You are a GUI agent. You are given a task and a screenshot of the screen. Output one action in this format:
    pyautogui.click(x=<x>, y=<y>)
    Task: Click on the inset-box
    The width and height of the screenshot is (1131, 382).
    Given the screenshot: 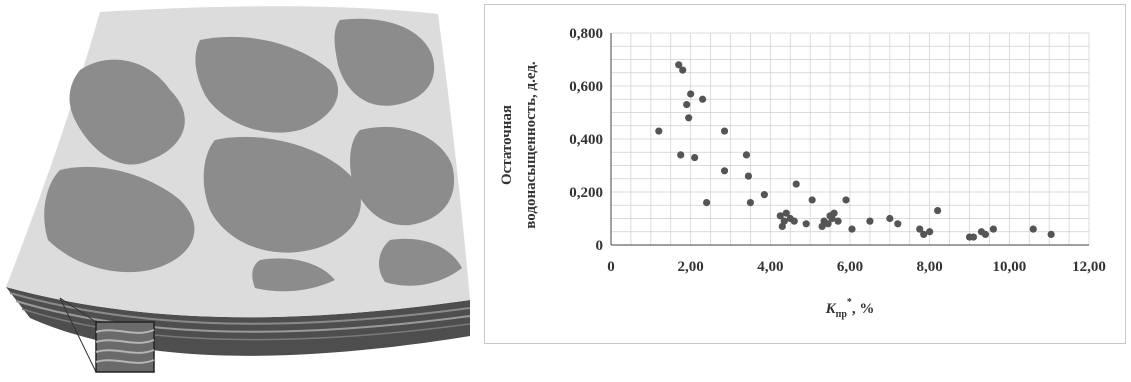 What is the action you would take?
    pyautogui.click(x=125, y=347)
    